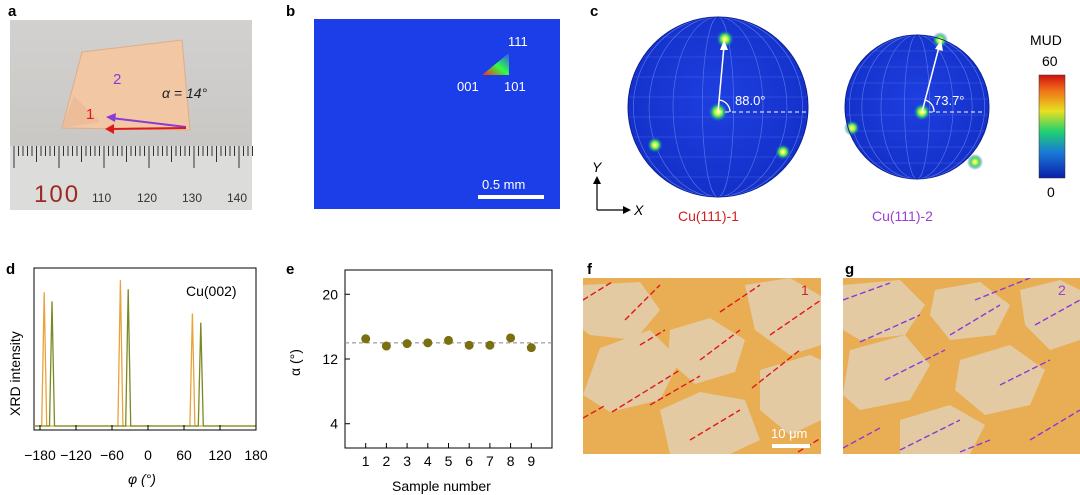 The height and width of the screenshot is (495, 1080). I want to click on xrd-tick-label: 0, so click(148, 455).